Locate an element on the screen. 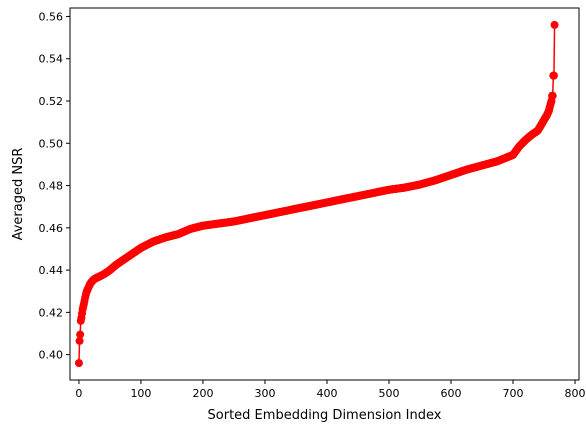  x-axis-ticks: 0 100 200 300 400 500 600 700 800 is located at coordinates (330, 390).